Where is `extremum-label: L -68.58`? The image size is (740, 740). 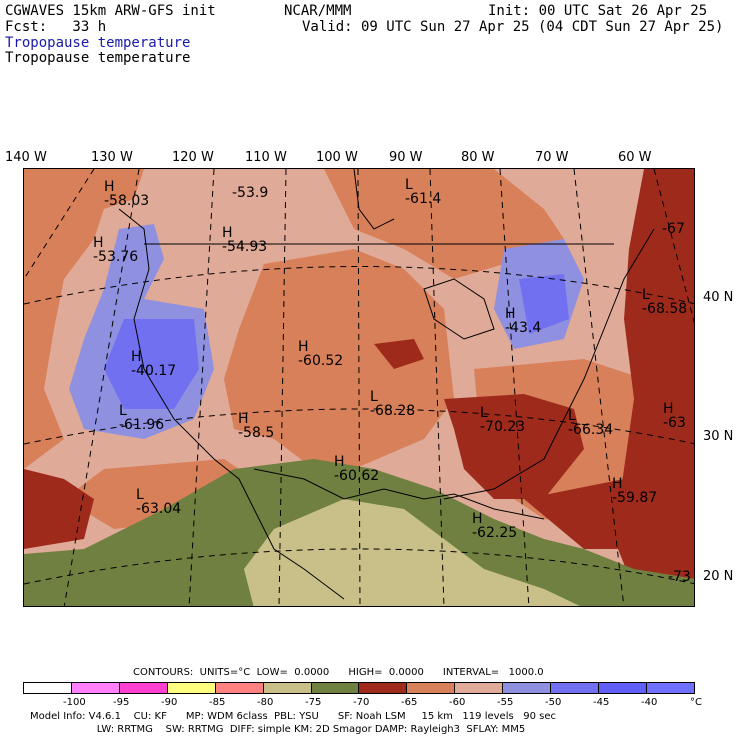
extremum-label: L -68.58 is located at coordinates (665, 302).